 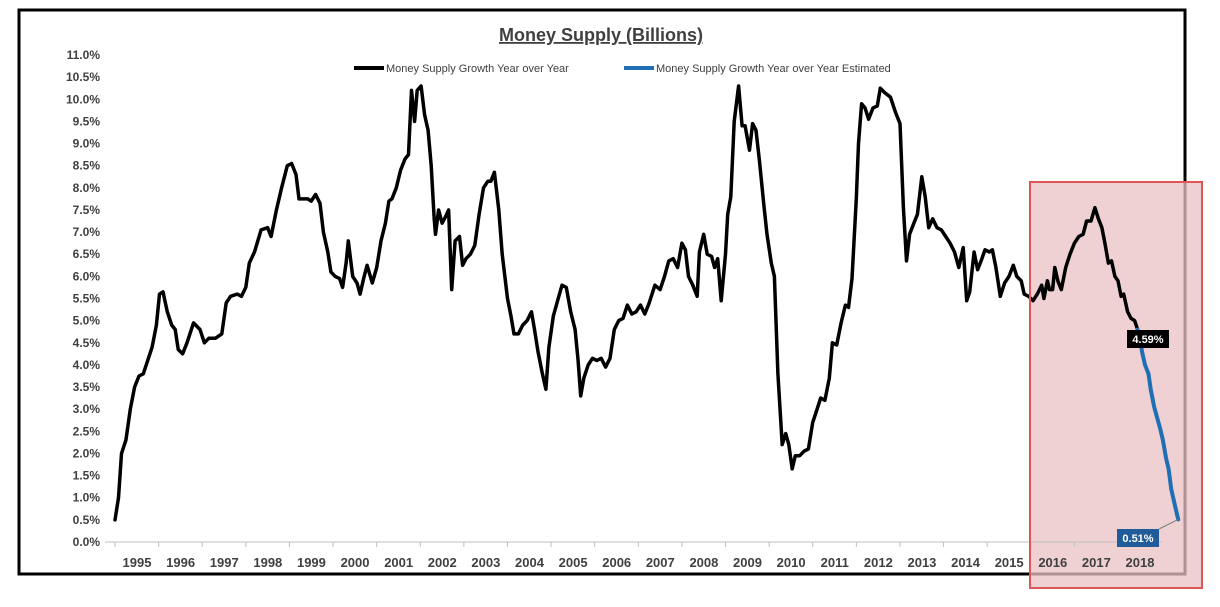 I want to click on y-tick-label: 1.0%, so click(x=87, y=498).